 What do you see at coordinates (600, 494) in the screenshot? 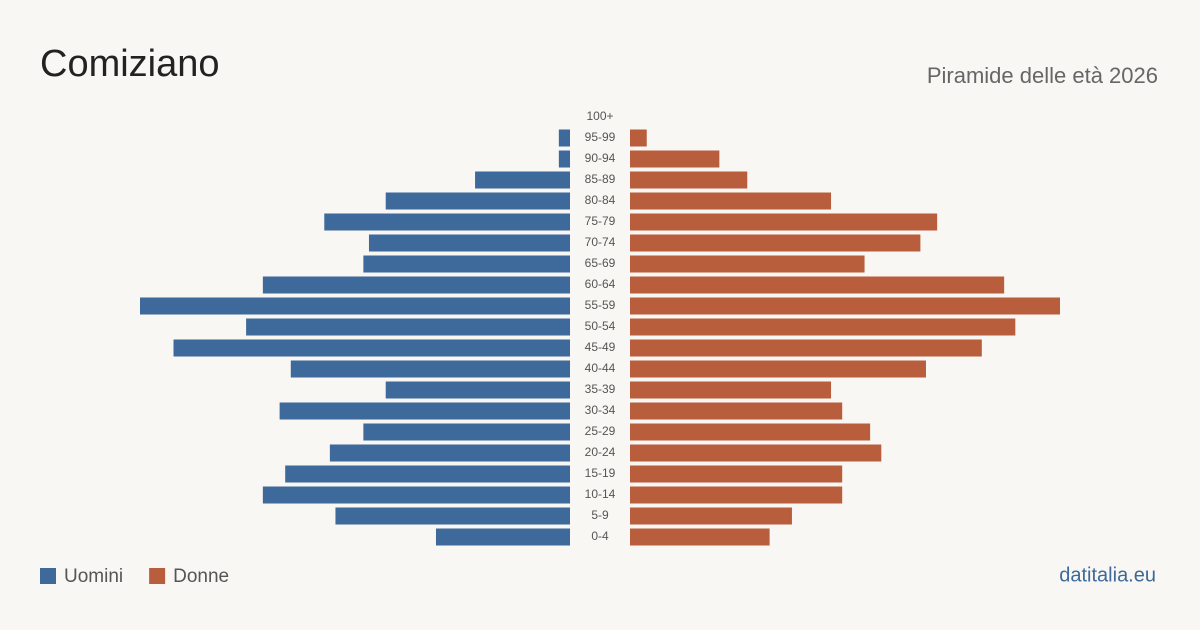
I see `age-label: 10-14` at bounding box center [600, 494].